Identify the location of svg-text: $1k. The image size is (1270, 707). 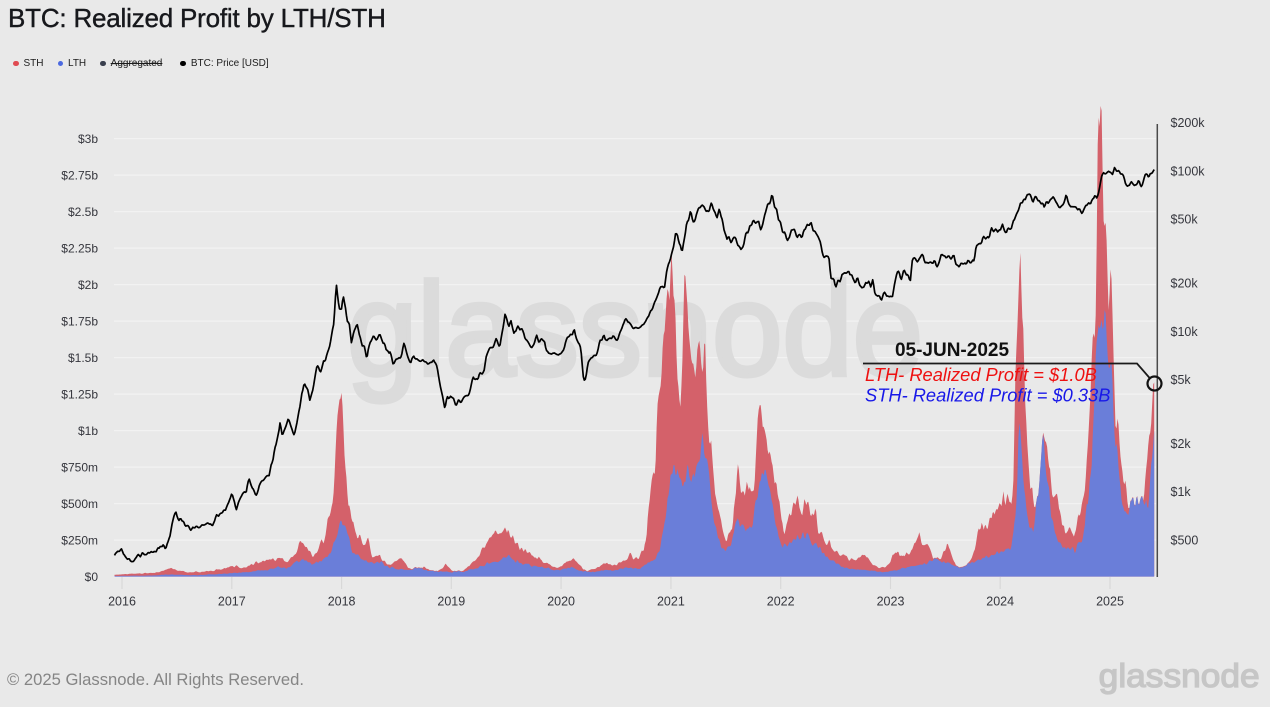
(1181, 492).